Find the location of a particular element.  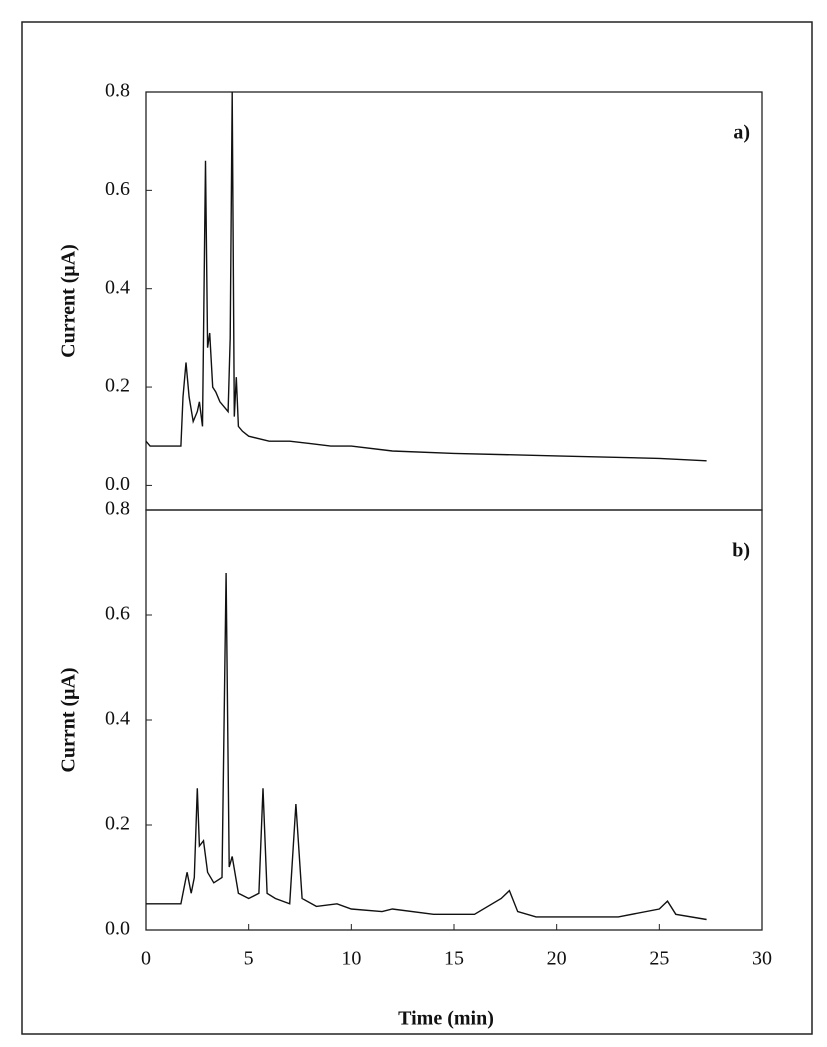

y-axis-label: Currnt (μA) is located at coordinates (69, 719).